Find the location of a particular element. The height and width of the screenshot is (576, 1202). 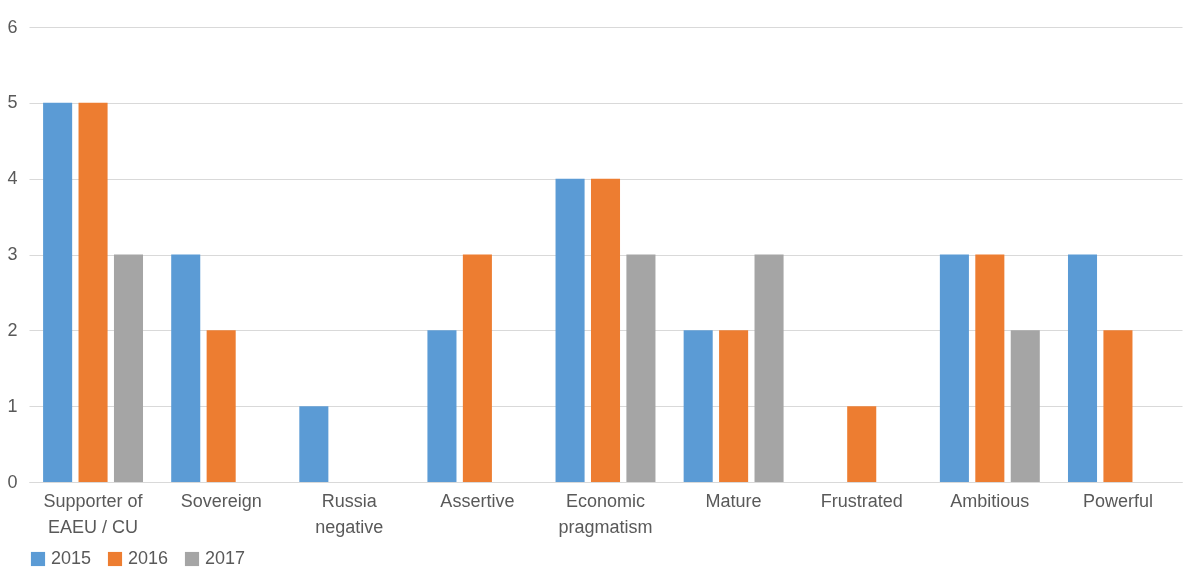

x-tick-label: Ambitious is located at coordinates (990, 500).